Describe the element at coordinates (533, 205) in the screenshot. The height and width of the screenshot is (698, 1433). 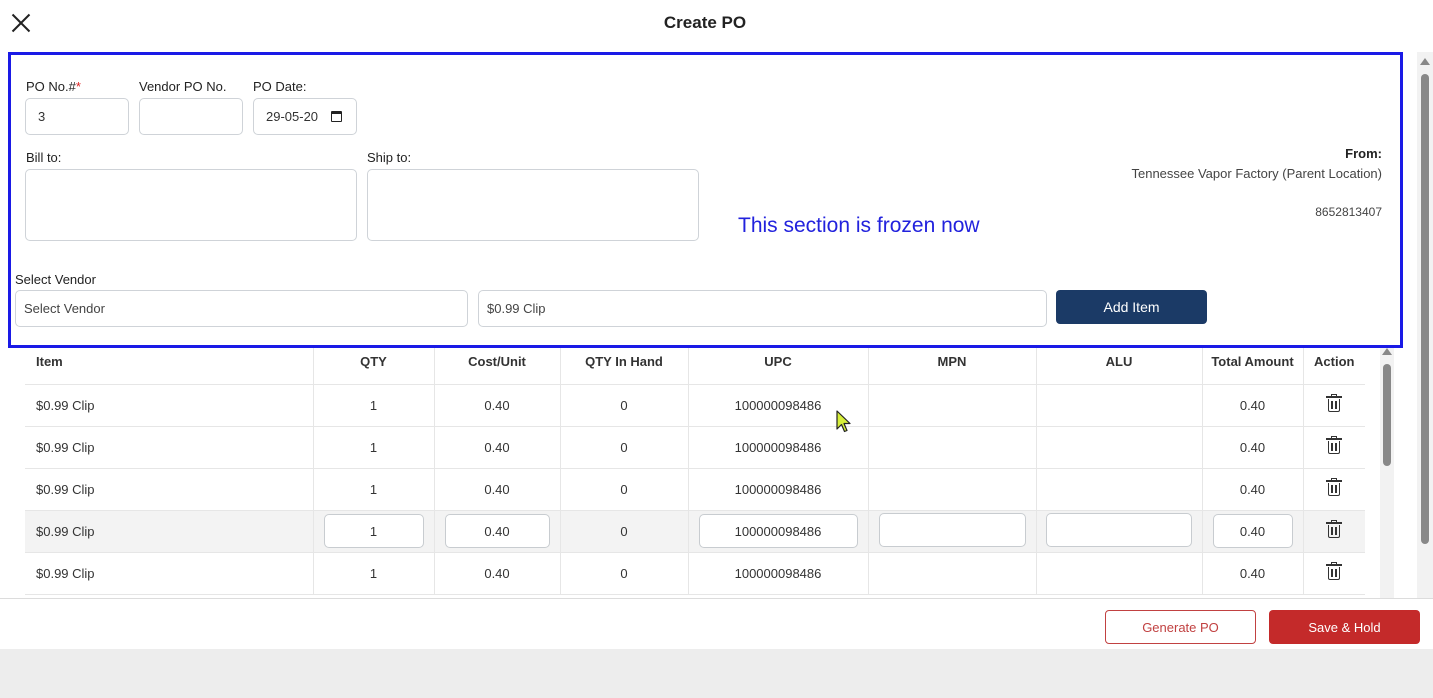
I see `ship-to-textarea` at that location.